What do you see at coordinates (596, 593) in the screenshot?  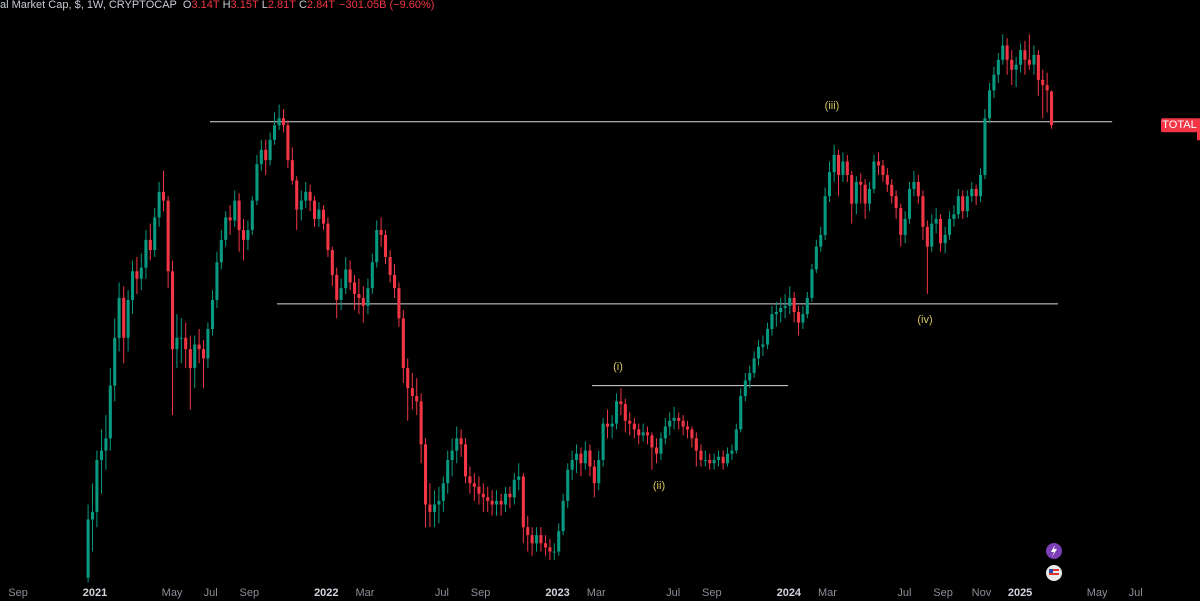 I see `x-tick-label: Mar` at bounding box center [596, 593].